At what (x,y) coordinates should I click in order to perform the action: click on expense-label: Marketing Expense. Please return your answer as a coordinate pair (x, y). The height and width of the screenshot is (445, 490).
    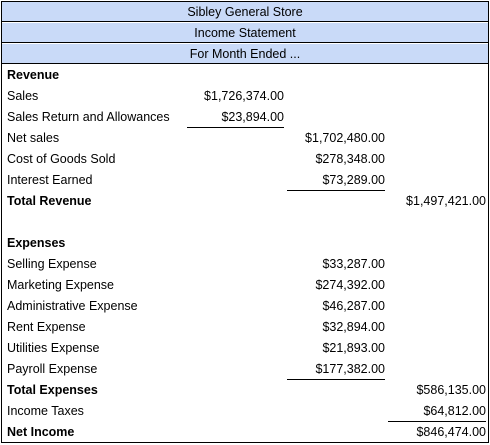
    Looking at the image, I should click on (61, 285).